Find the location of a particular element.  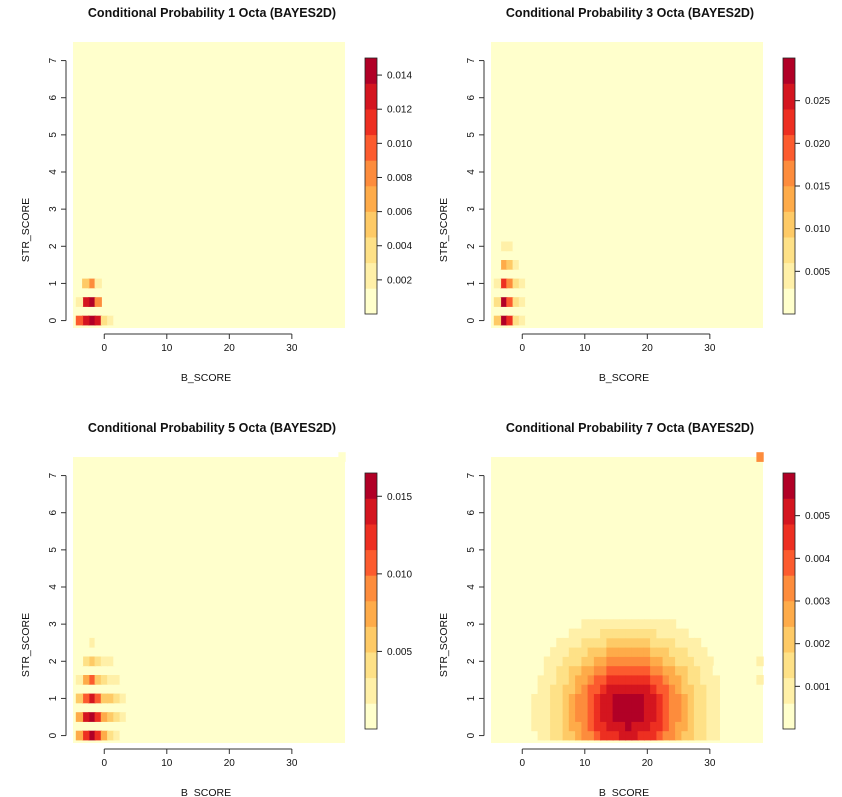

chart-title: Conditional Probability 7 Octa (BAYES2D) is located at coordinates (630, 428).